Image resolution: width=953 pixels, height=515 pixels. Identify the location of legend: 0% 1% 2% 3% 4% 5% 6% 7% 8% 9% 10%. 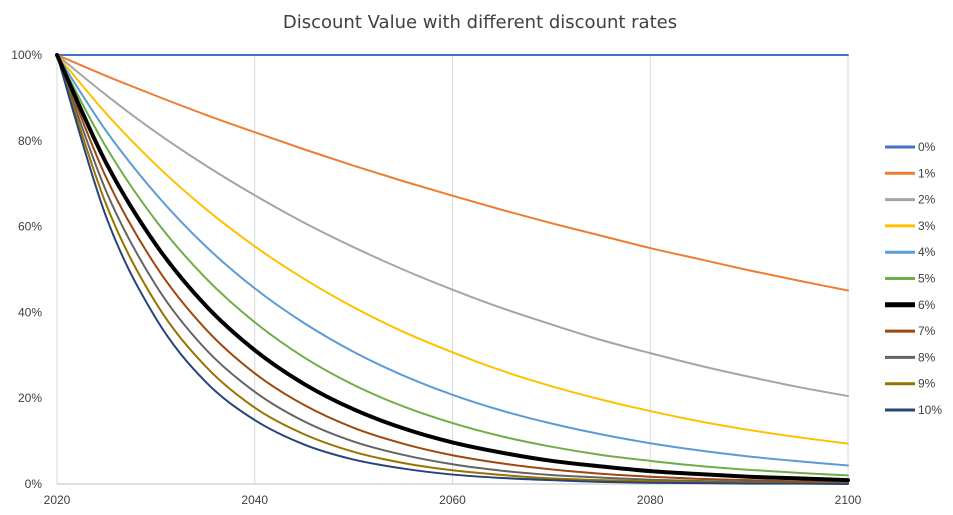
(913, 278).